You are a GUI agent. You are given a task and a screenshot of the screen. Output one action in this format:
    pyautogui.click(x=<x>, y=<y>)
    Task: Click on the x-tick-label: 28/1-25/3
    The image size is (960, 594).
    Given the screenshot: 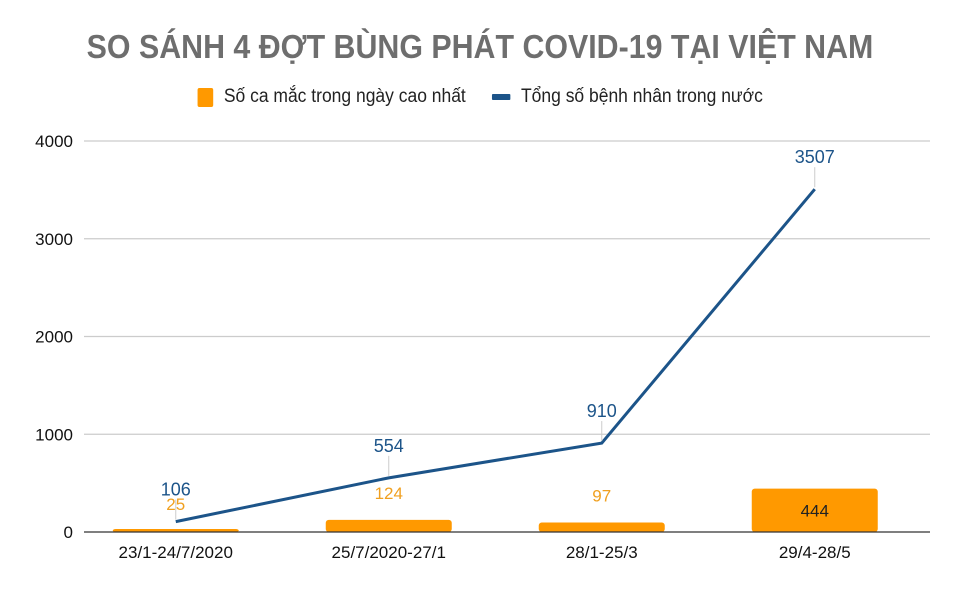 What is the action you would take?
    pyautogui.click(x=602, y=552)
    